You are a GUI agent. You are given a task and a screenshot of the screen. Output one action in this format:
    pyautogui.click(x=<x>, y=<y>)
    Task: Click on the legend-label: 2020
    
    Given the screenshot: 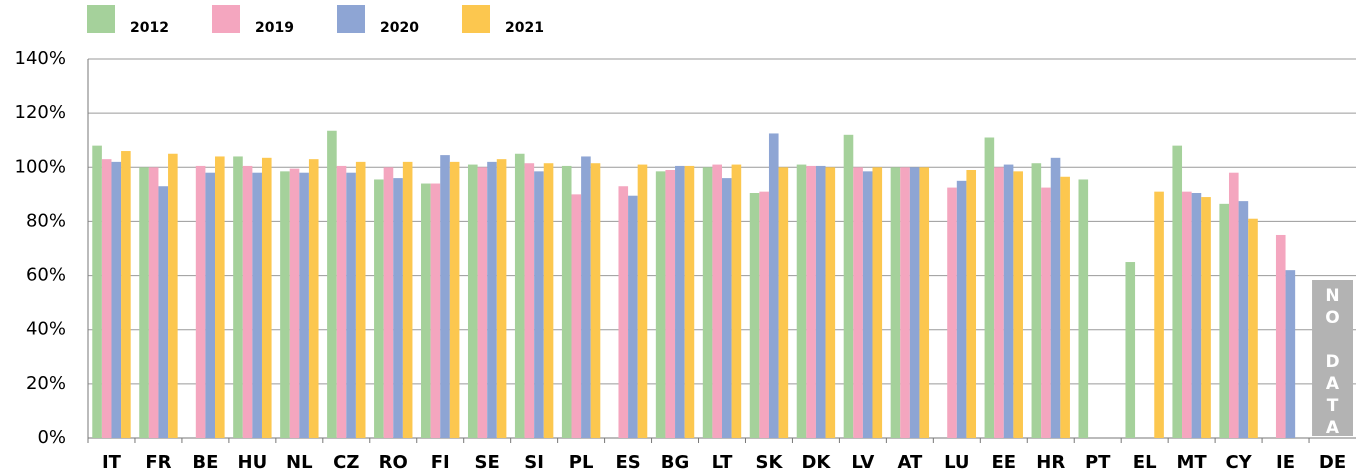 What is the action you would take?
    pyautogui.click(x=399, y=28)
    